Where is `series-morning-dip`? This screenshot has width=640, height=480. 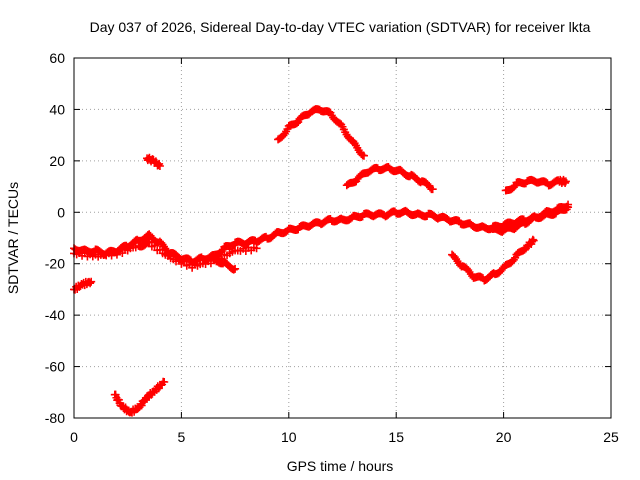 series-morning-dip is located at coordinates (139, 397).